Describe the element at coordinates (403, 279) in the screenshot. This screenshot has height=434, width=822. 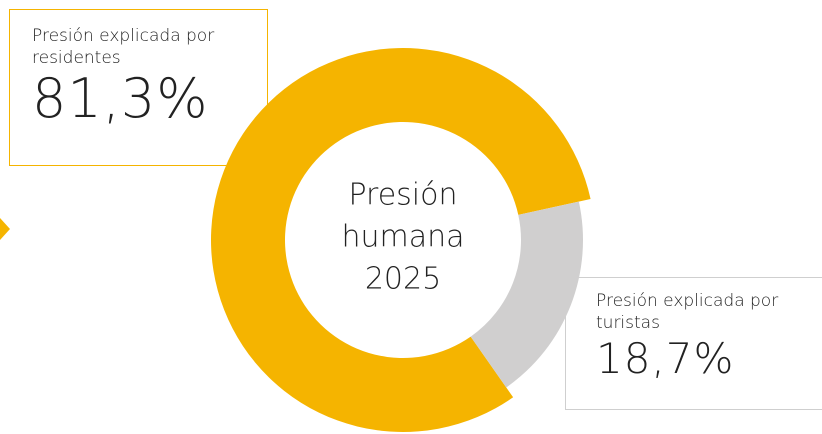
I see `center-line: 2025` at that location.